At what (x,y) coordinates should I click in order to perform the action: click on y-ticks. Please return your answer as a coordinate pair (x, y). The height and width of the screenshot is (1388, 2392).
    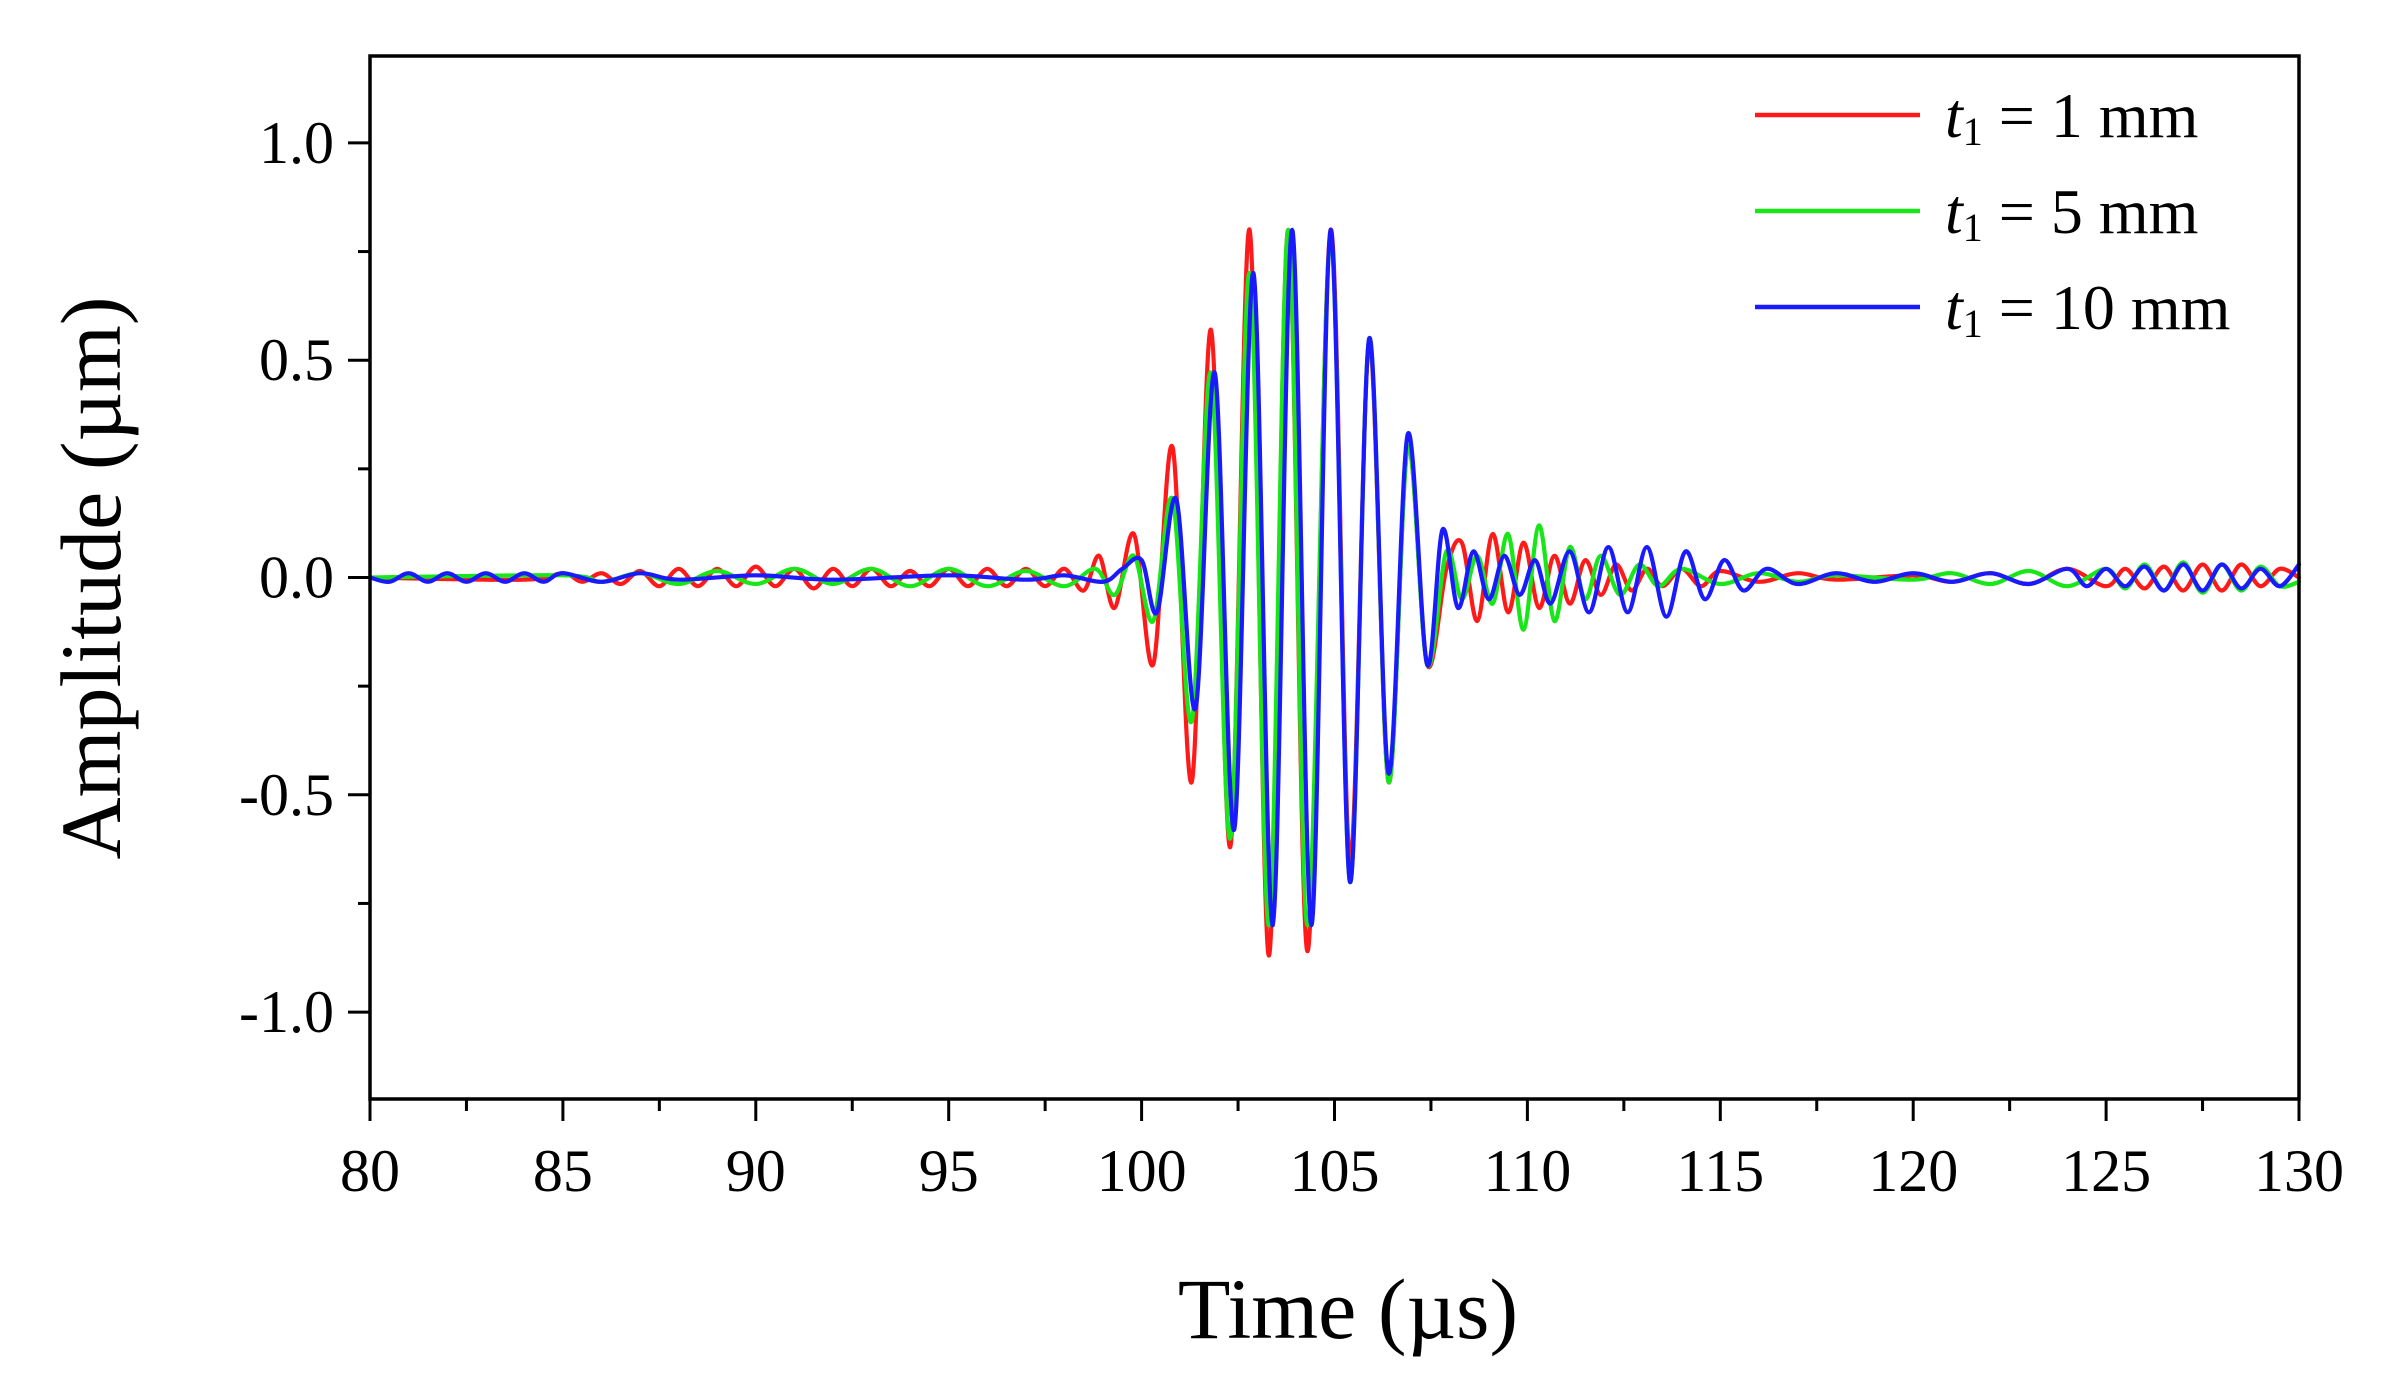
    Looking at the image, I should click on (359, 577).